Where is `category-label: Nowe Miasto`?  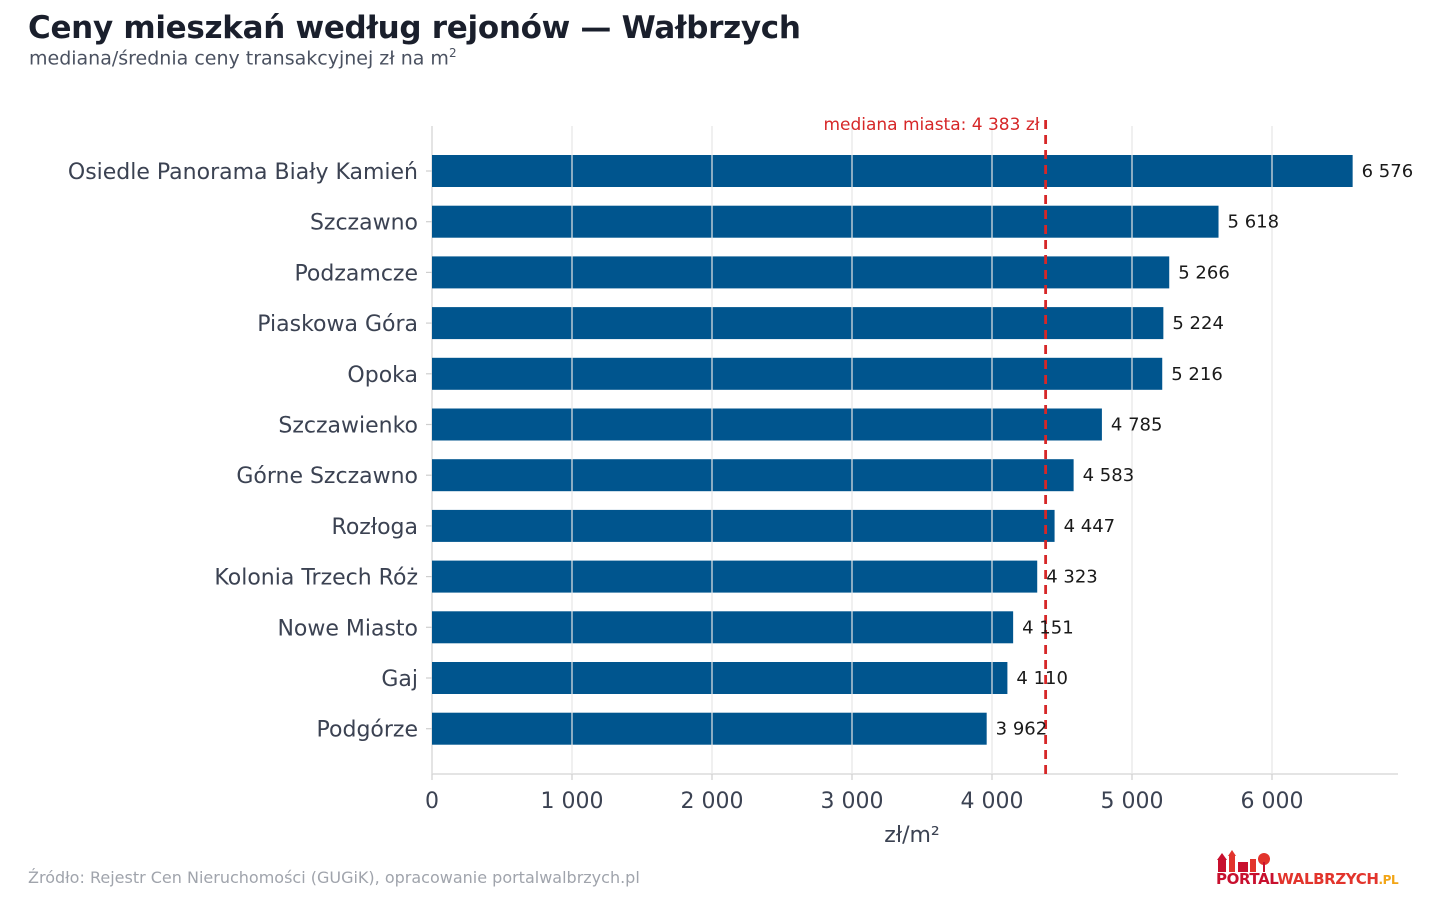
category-label: Nowe Miasto is located at coordinates (347, 628).